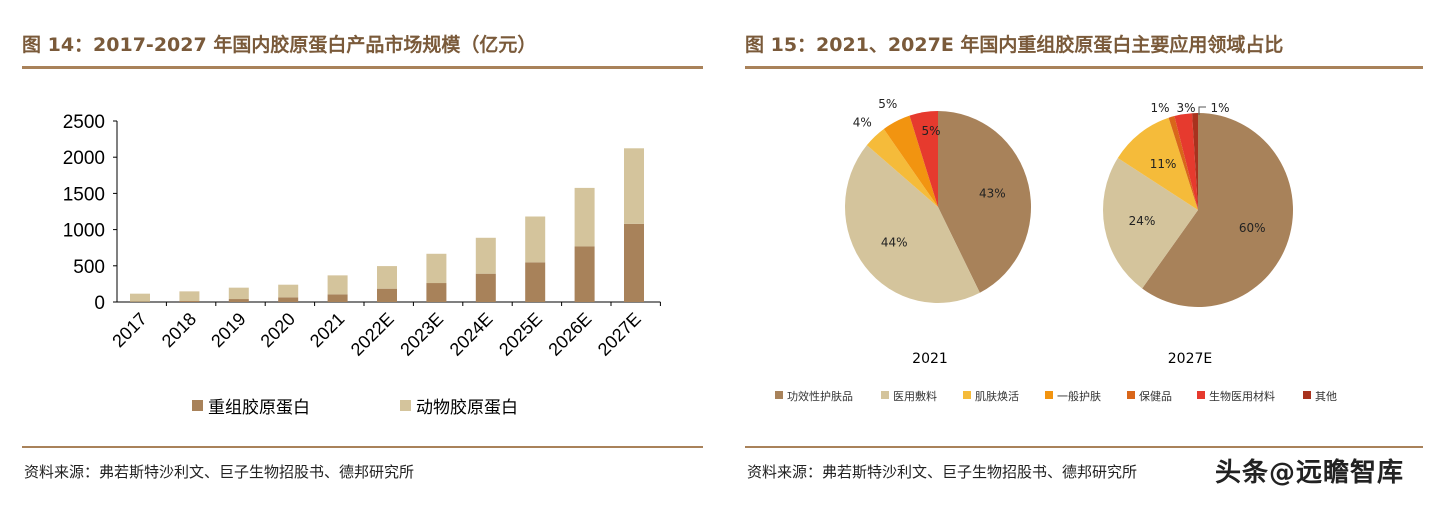 The image size is (1444, 505). Describe the element at coordinates (1014, 45) in the screenshot. I see `right-chart-title: 图 15：2021、2027E 年国内重组胶原蛋白主要应用领域占比` at that location.